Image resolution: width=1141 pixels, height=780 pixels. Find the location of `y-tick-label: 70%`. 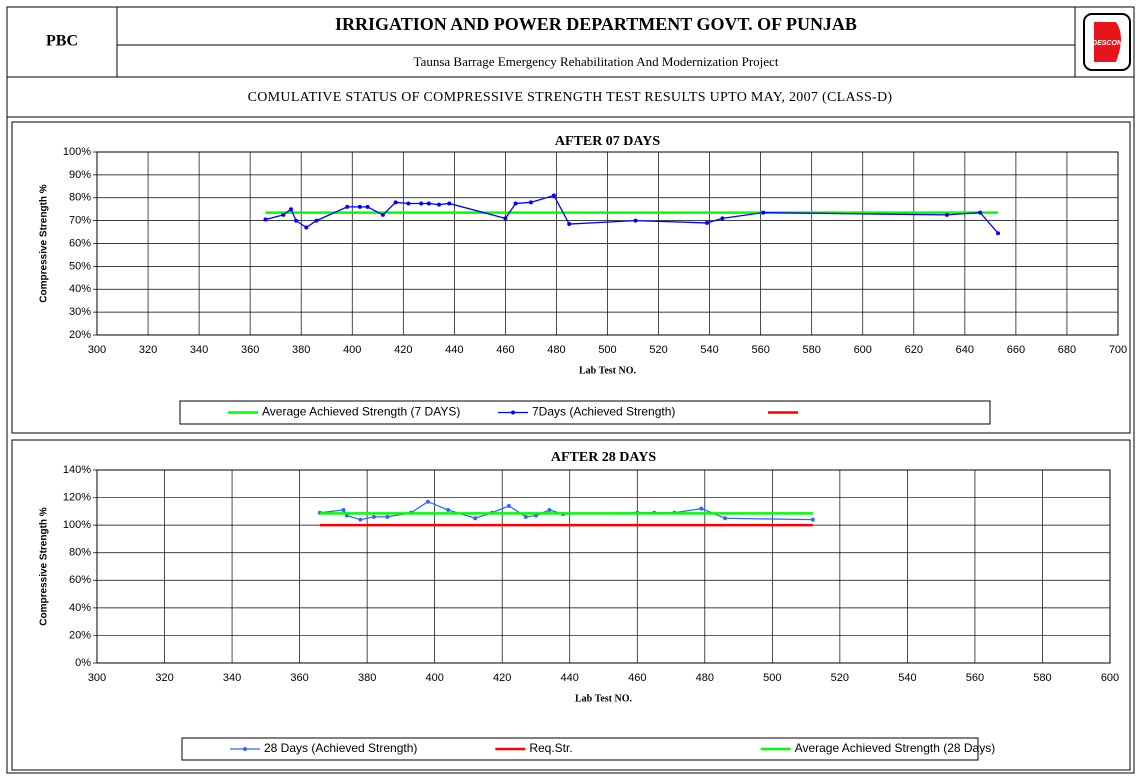

y-tick-label: 70% is located at coordinates (80, 221).